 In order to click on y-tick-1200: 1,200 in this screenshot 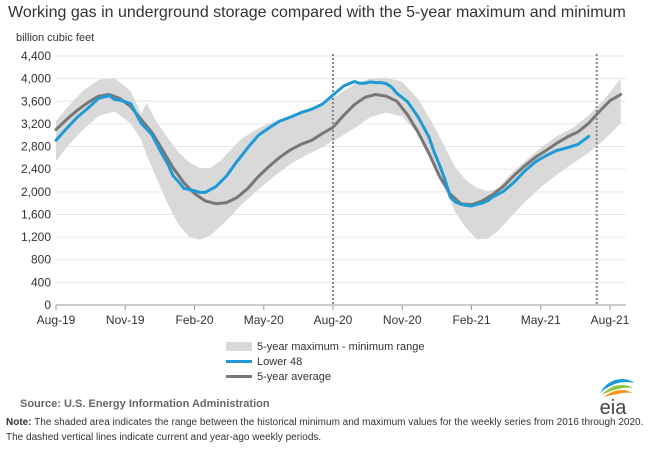, I will do `click(36, 237)`.